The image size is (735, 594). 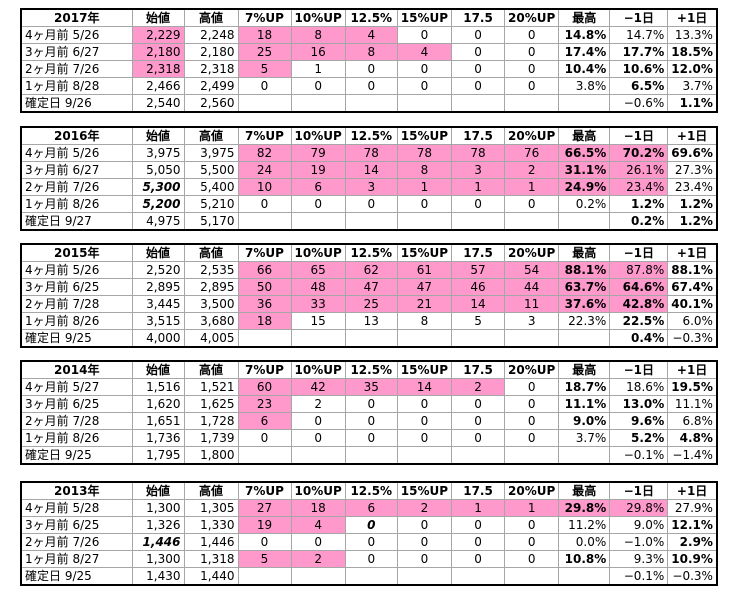 What do you see at coordinates (265, 187) in the screenshot?
I see `cell-up7: 10` at bounding box center [265, 187].